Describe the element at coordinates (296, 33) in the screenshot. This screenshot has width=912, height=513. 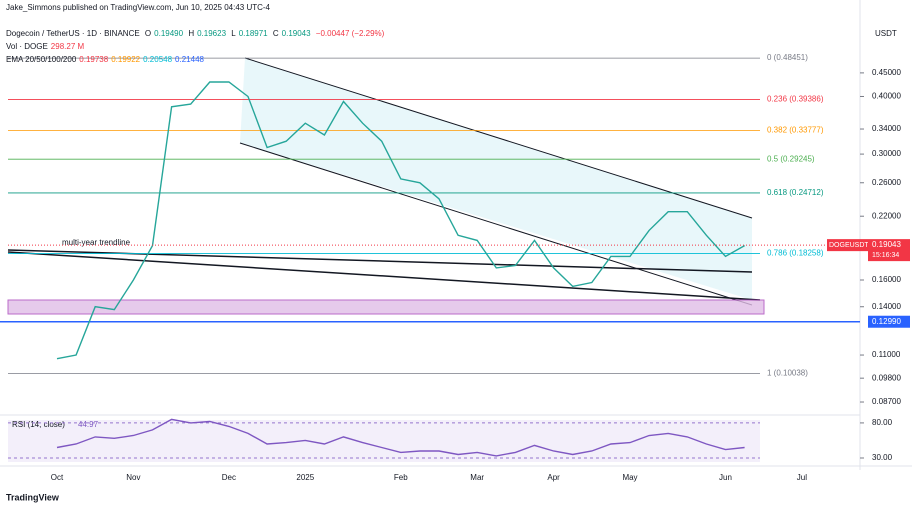
I see `ohlc-value: 0.19043` at that location.